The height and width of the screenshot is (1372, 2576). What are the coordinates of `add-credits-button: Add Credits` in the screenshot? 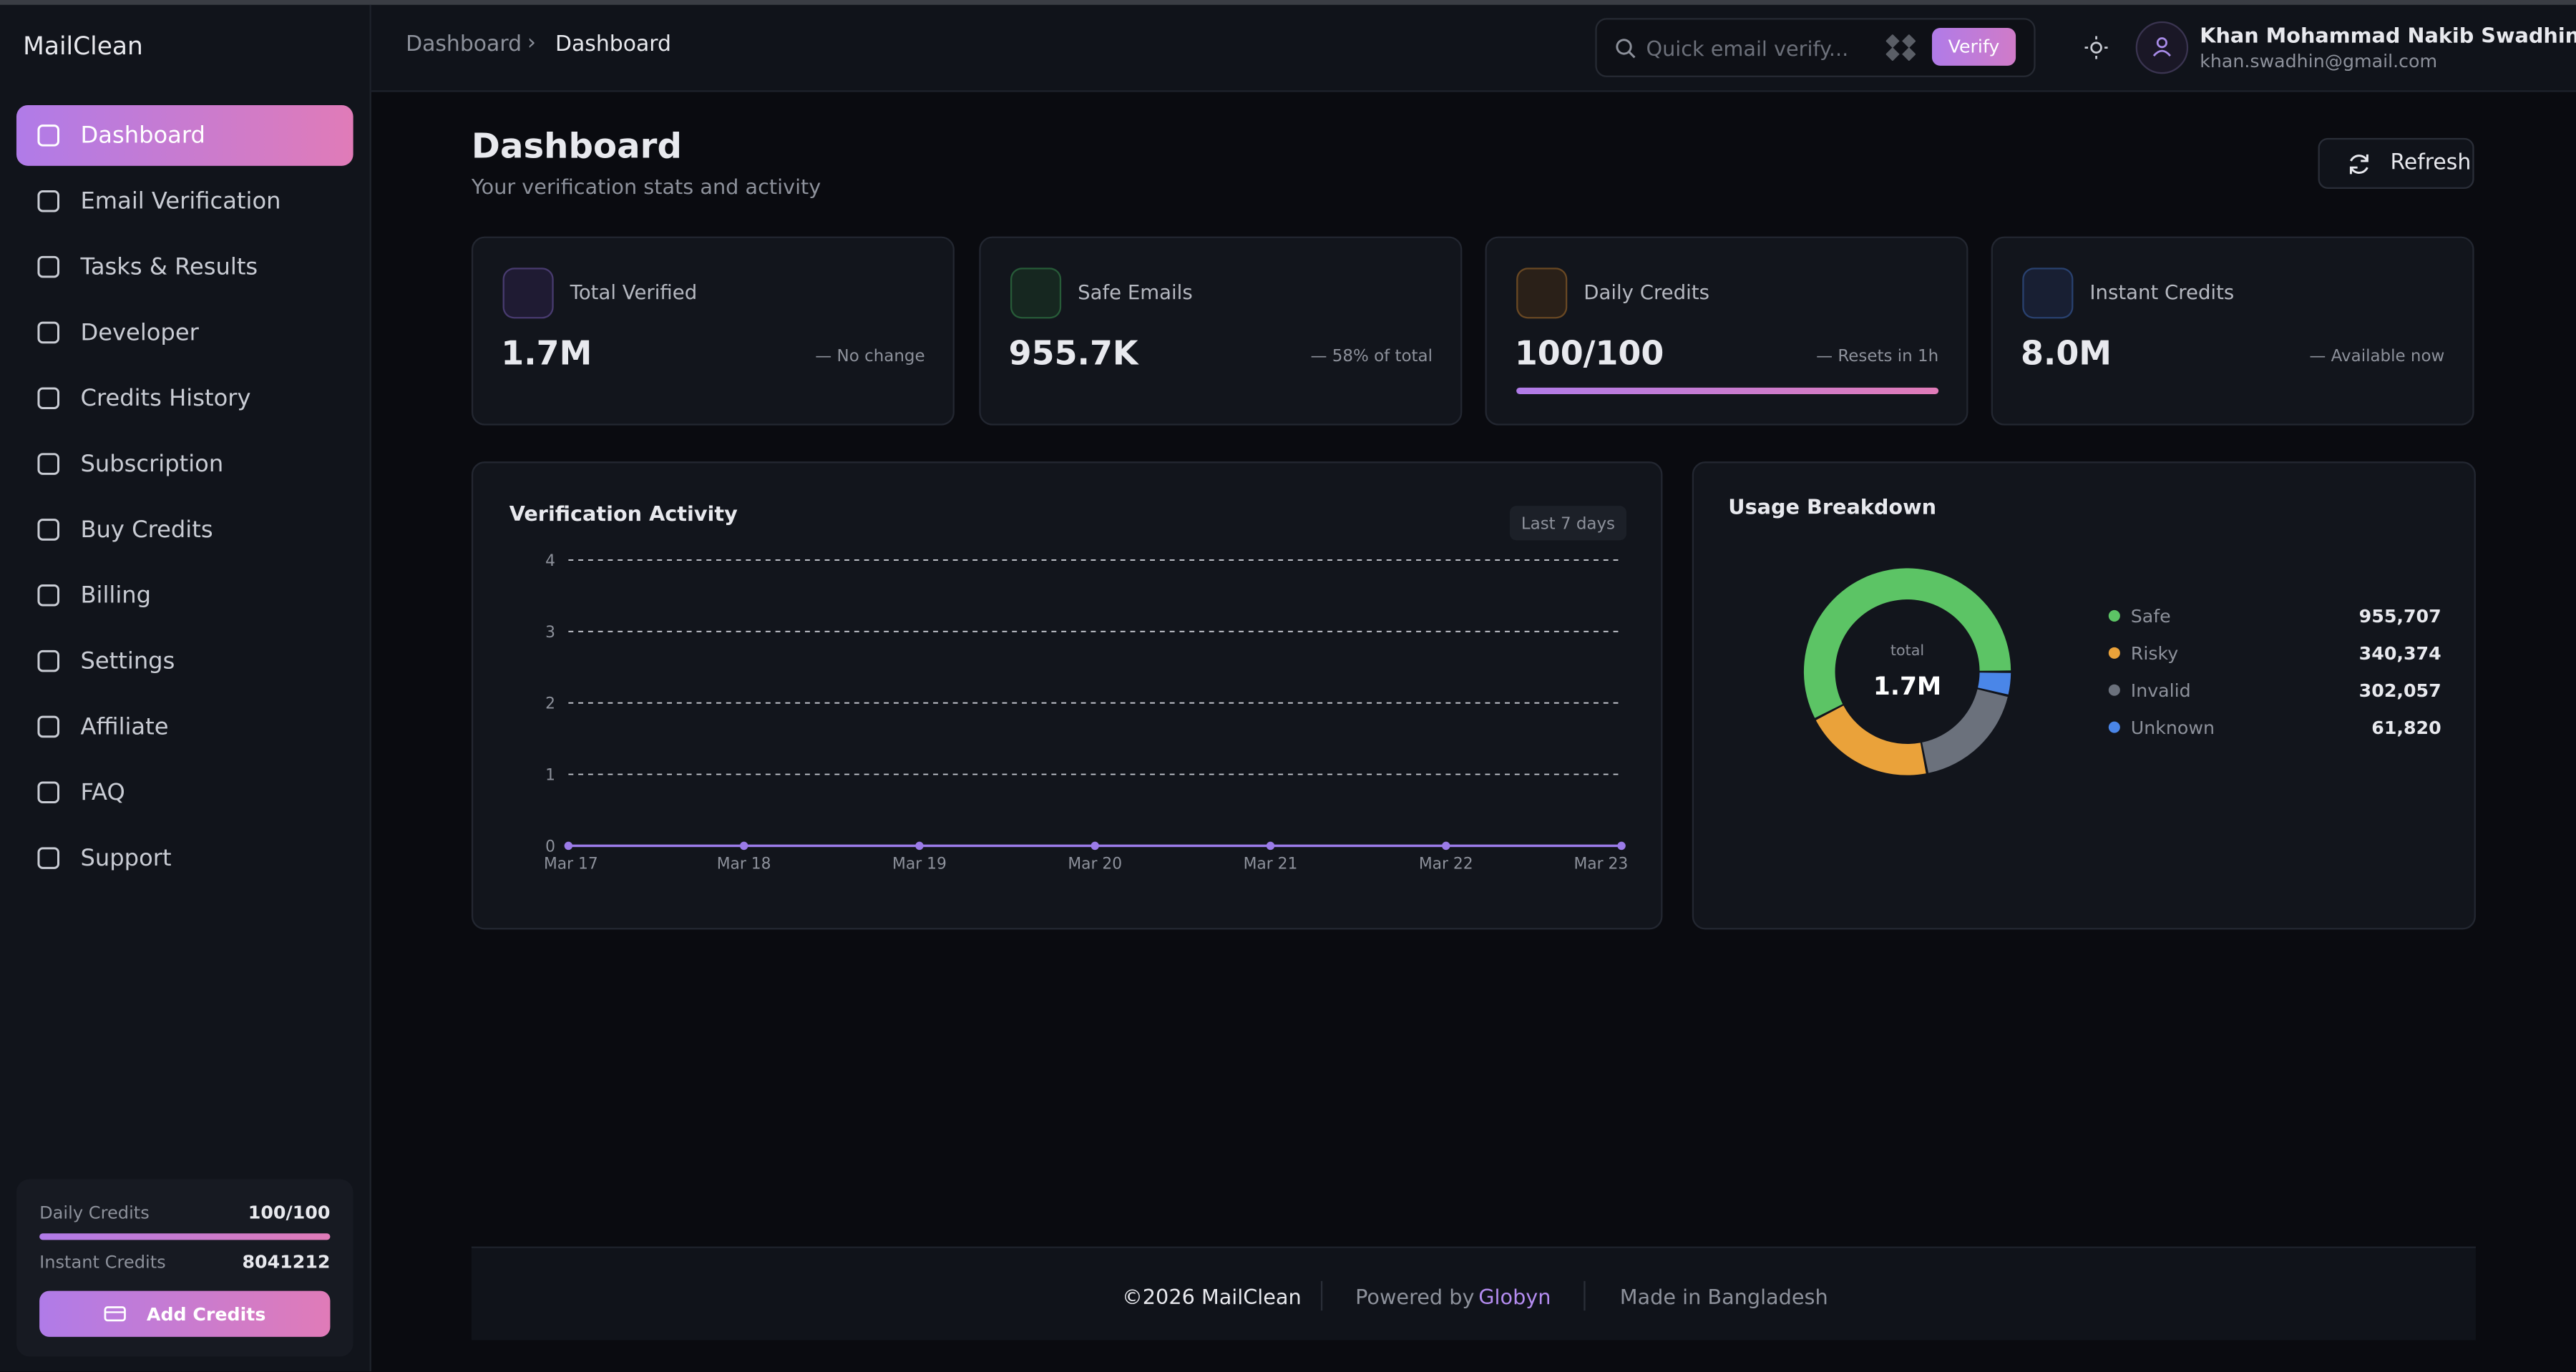 It's located at (185, 1313).